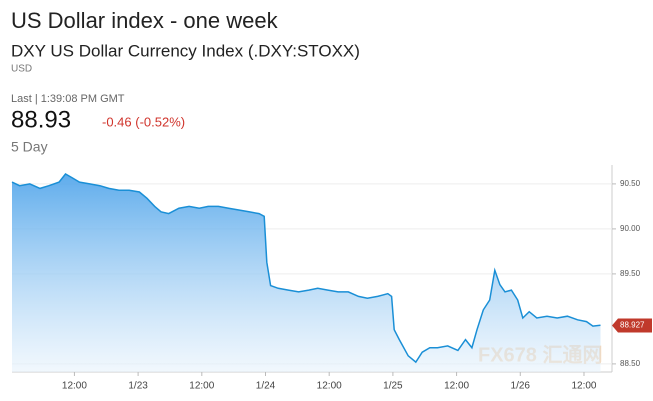 The height and width of the screenshot is (401, 653). I want to click on currency: USD, so click(21, 69).